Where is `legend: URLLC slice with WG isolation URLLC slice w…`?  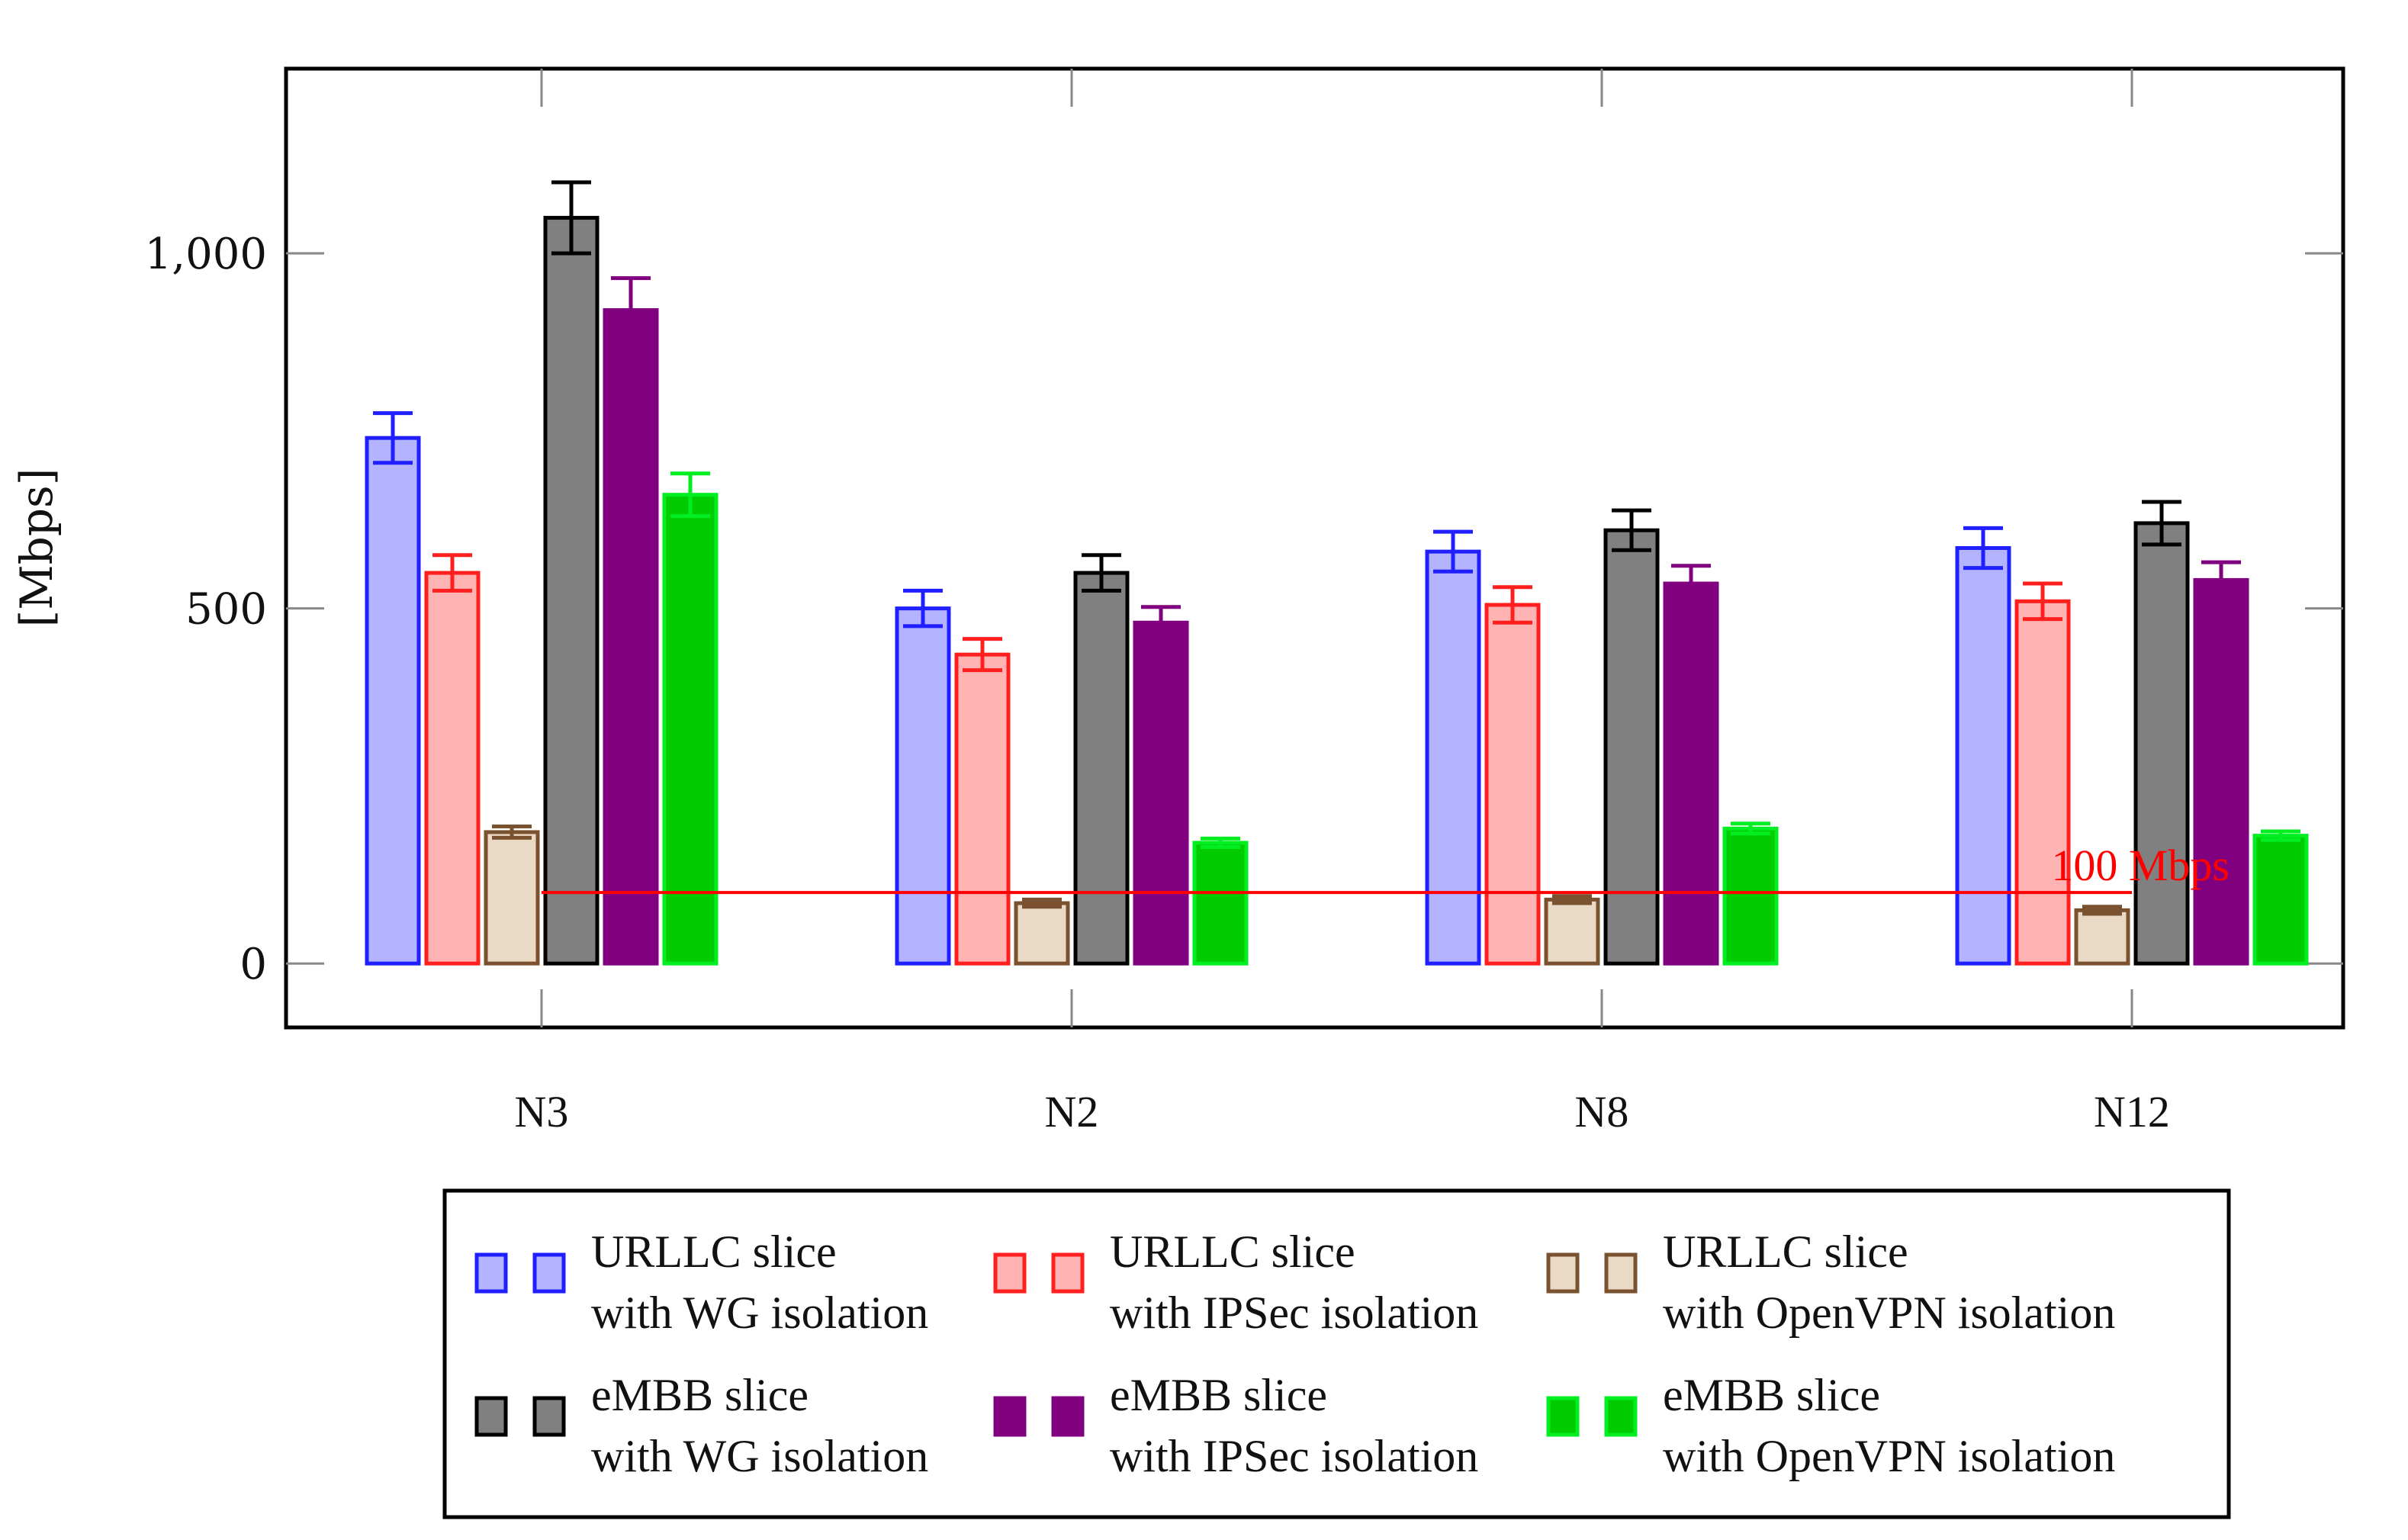
legend: URLLC slice with WG isolation URLLC slice w… is located at coordinates (1294, 1354).